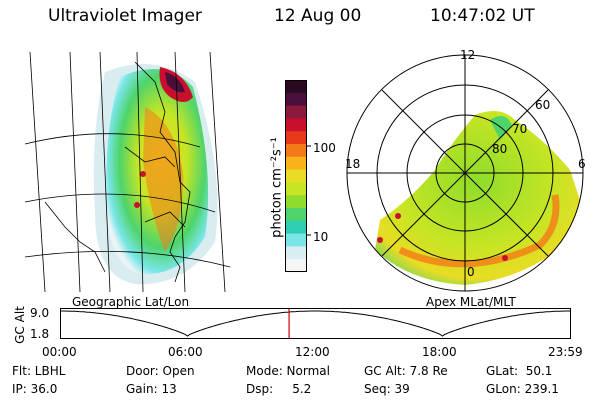 Image resolution: width=600 pixels, height=400 pixels. What do you see at coordinates (522, 389) in the screenshot?
I see `glon-status: GLon: 239.1` at bounding box center [522, 389].